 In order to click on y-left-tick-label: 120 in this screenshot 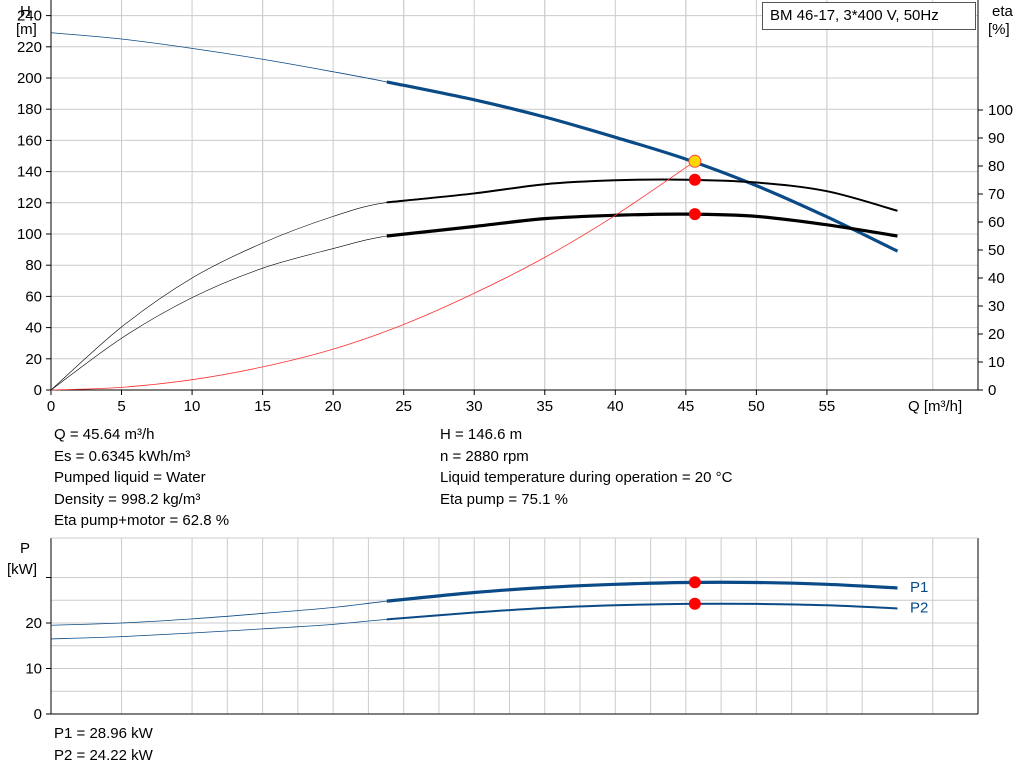, I will do `click(29, 203)`.